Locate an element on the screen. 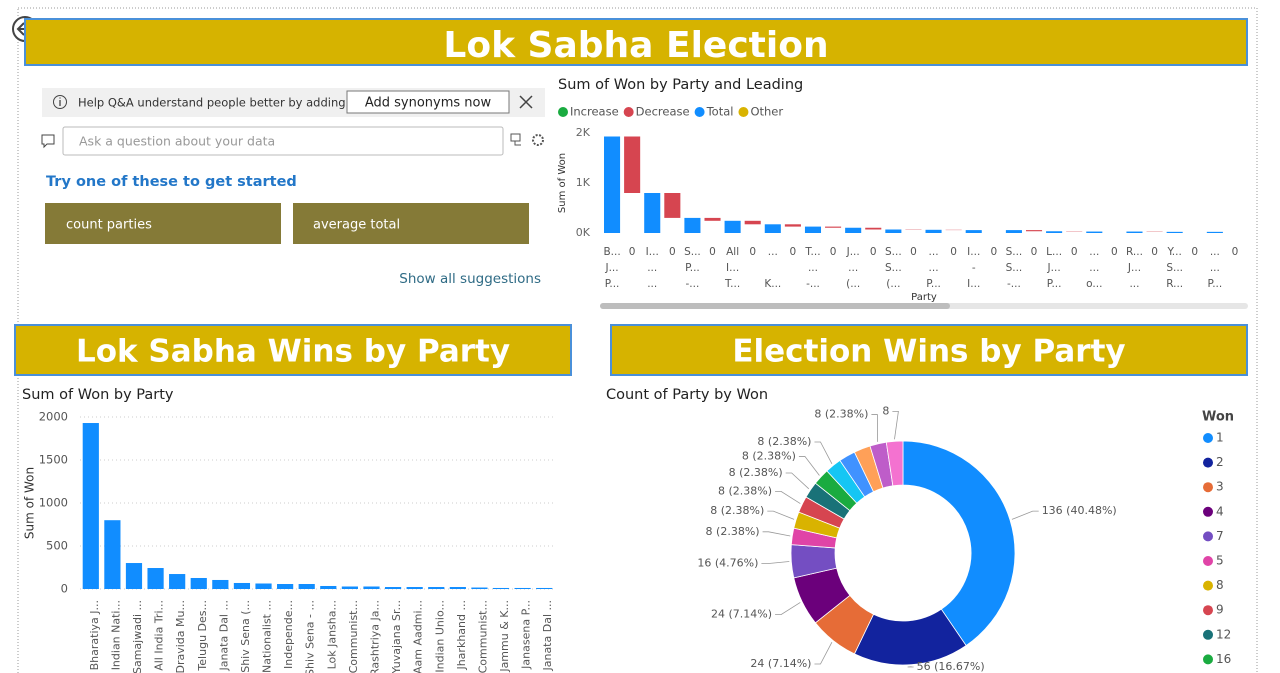  data-label: 24 (7.14%) is located at coordinates (741, 614).